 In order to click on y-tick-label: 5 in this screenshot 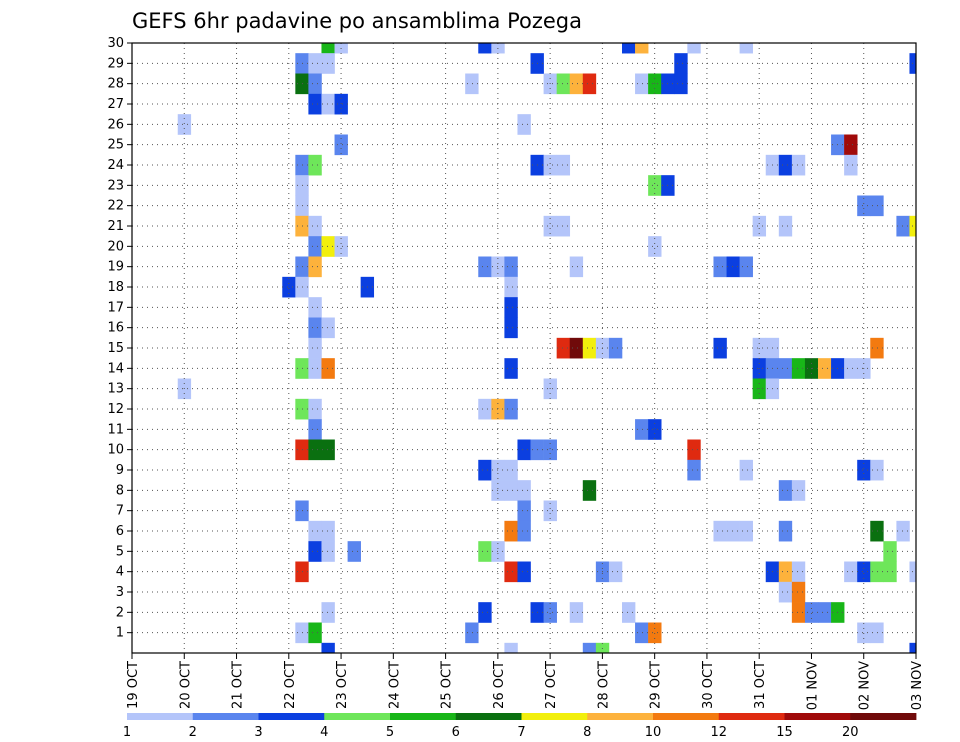, I will do `click(120, 551)`.